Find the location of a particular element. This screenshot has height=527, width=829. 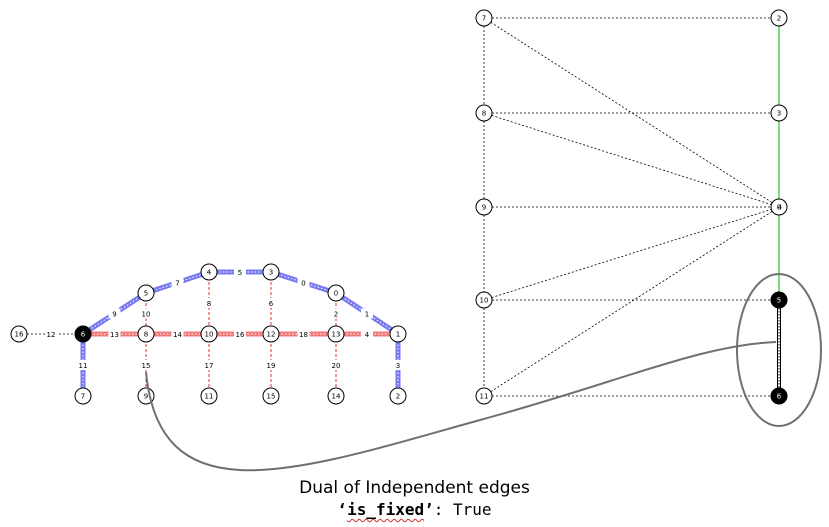

left-node-9-label: 9 is located at coordinates (146, 397).